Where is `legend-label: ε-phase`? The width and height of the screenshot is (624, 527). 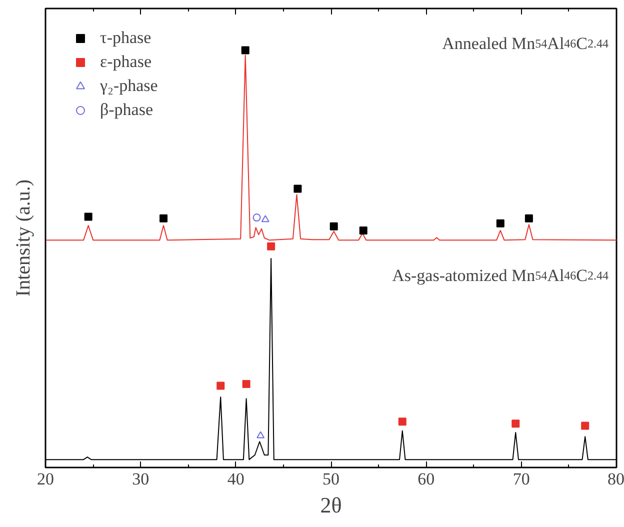 legend-label: ε-phase is located at coordinates (126, 62).